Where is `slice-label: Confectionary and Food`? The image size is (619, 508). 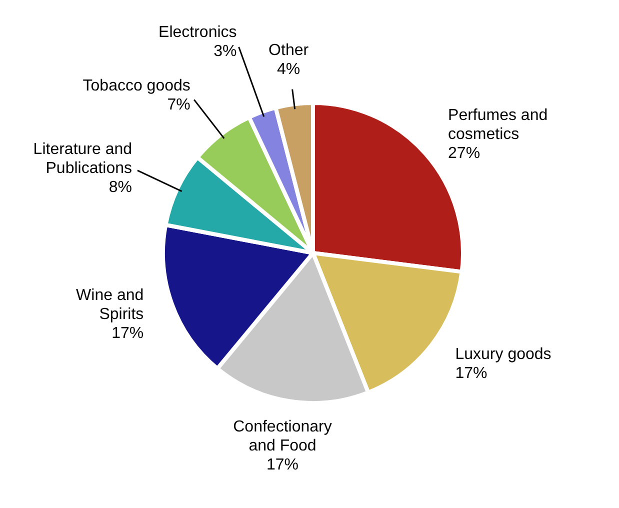 slice-label: Confectionary and Food is located at coordinates (282, 436).